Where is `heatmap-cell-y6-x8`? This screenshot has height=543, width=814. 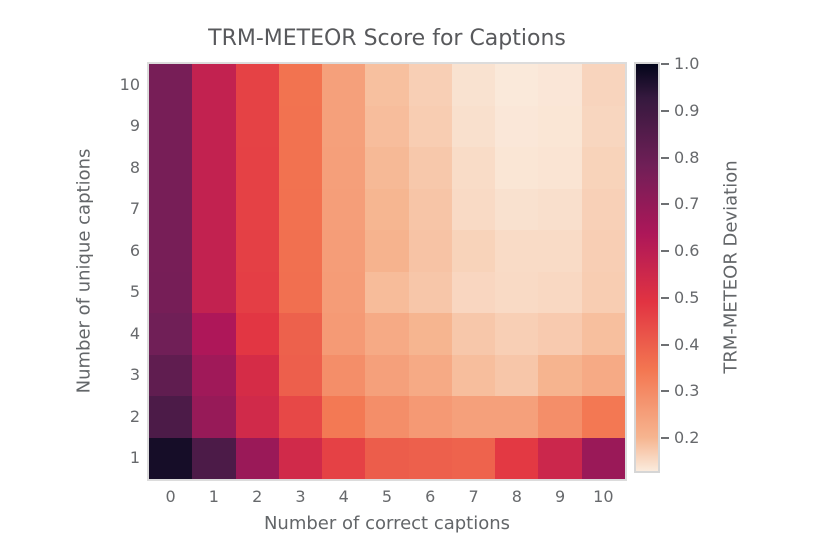
heatmap-cell-y6-x8 is located at coordinates (517, 251).